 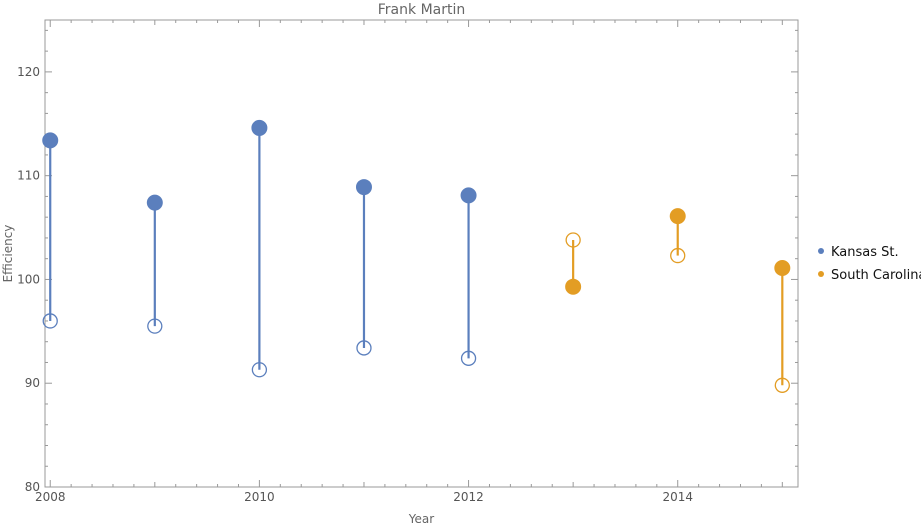 What do you see at coordinates (32, 487) in the screenshot?
I see `y-tick-label: 80` at bounding box center [32, 487].